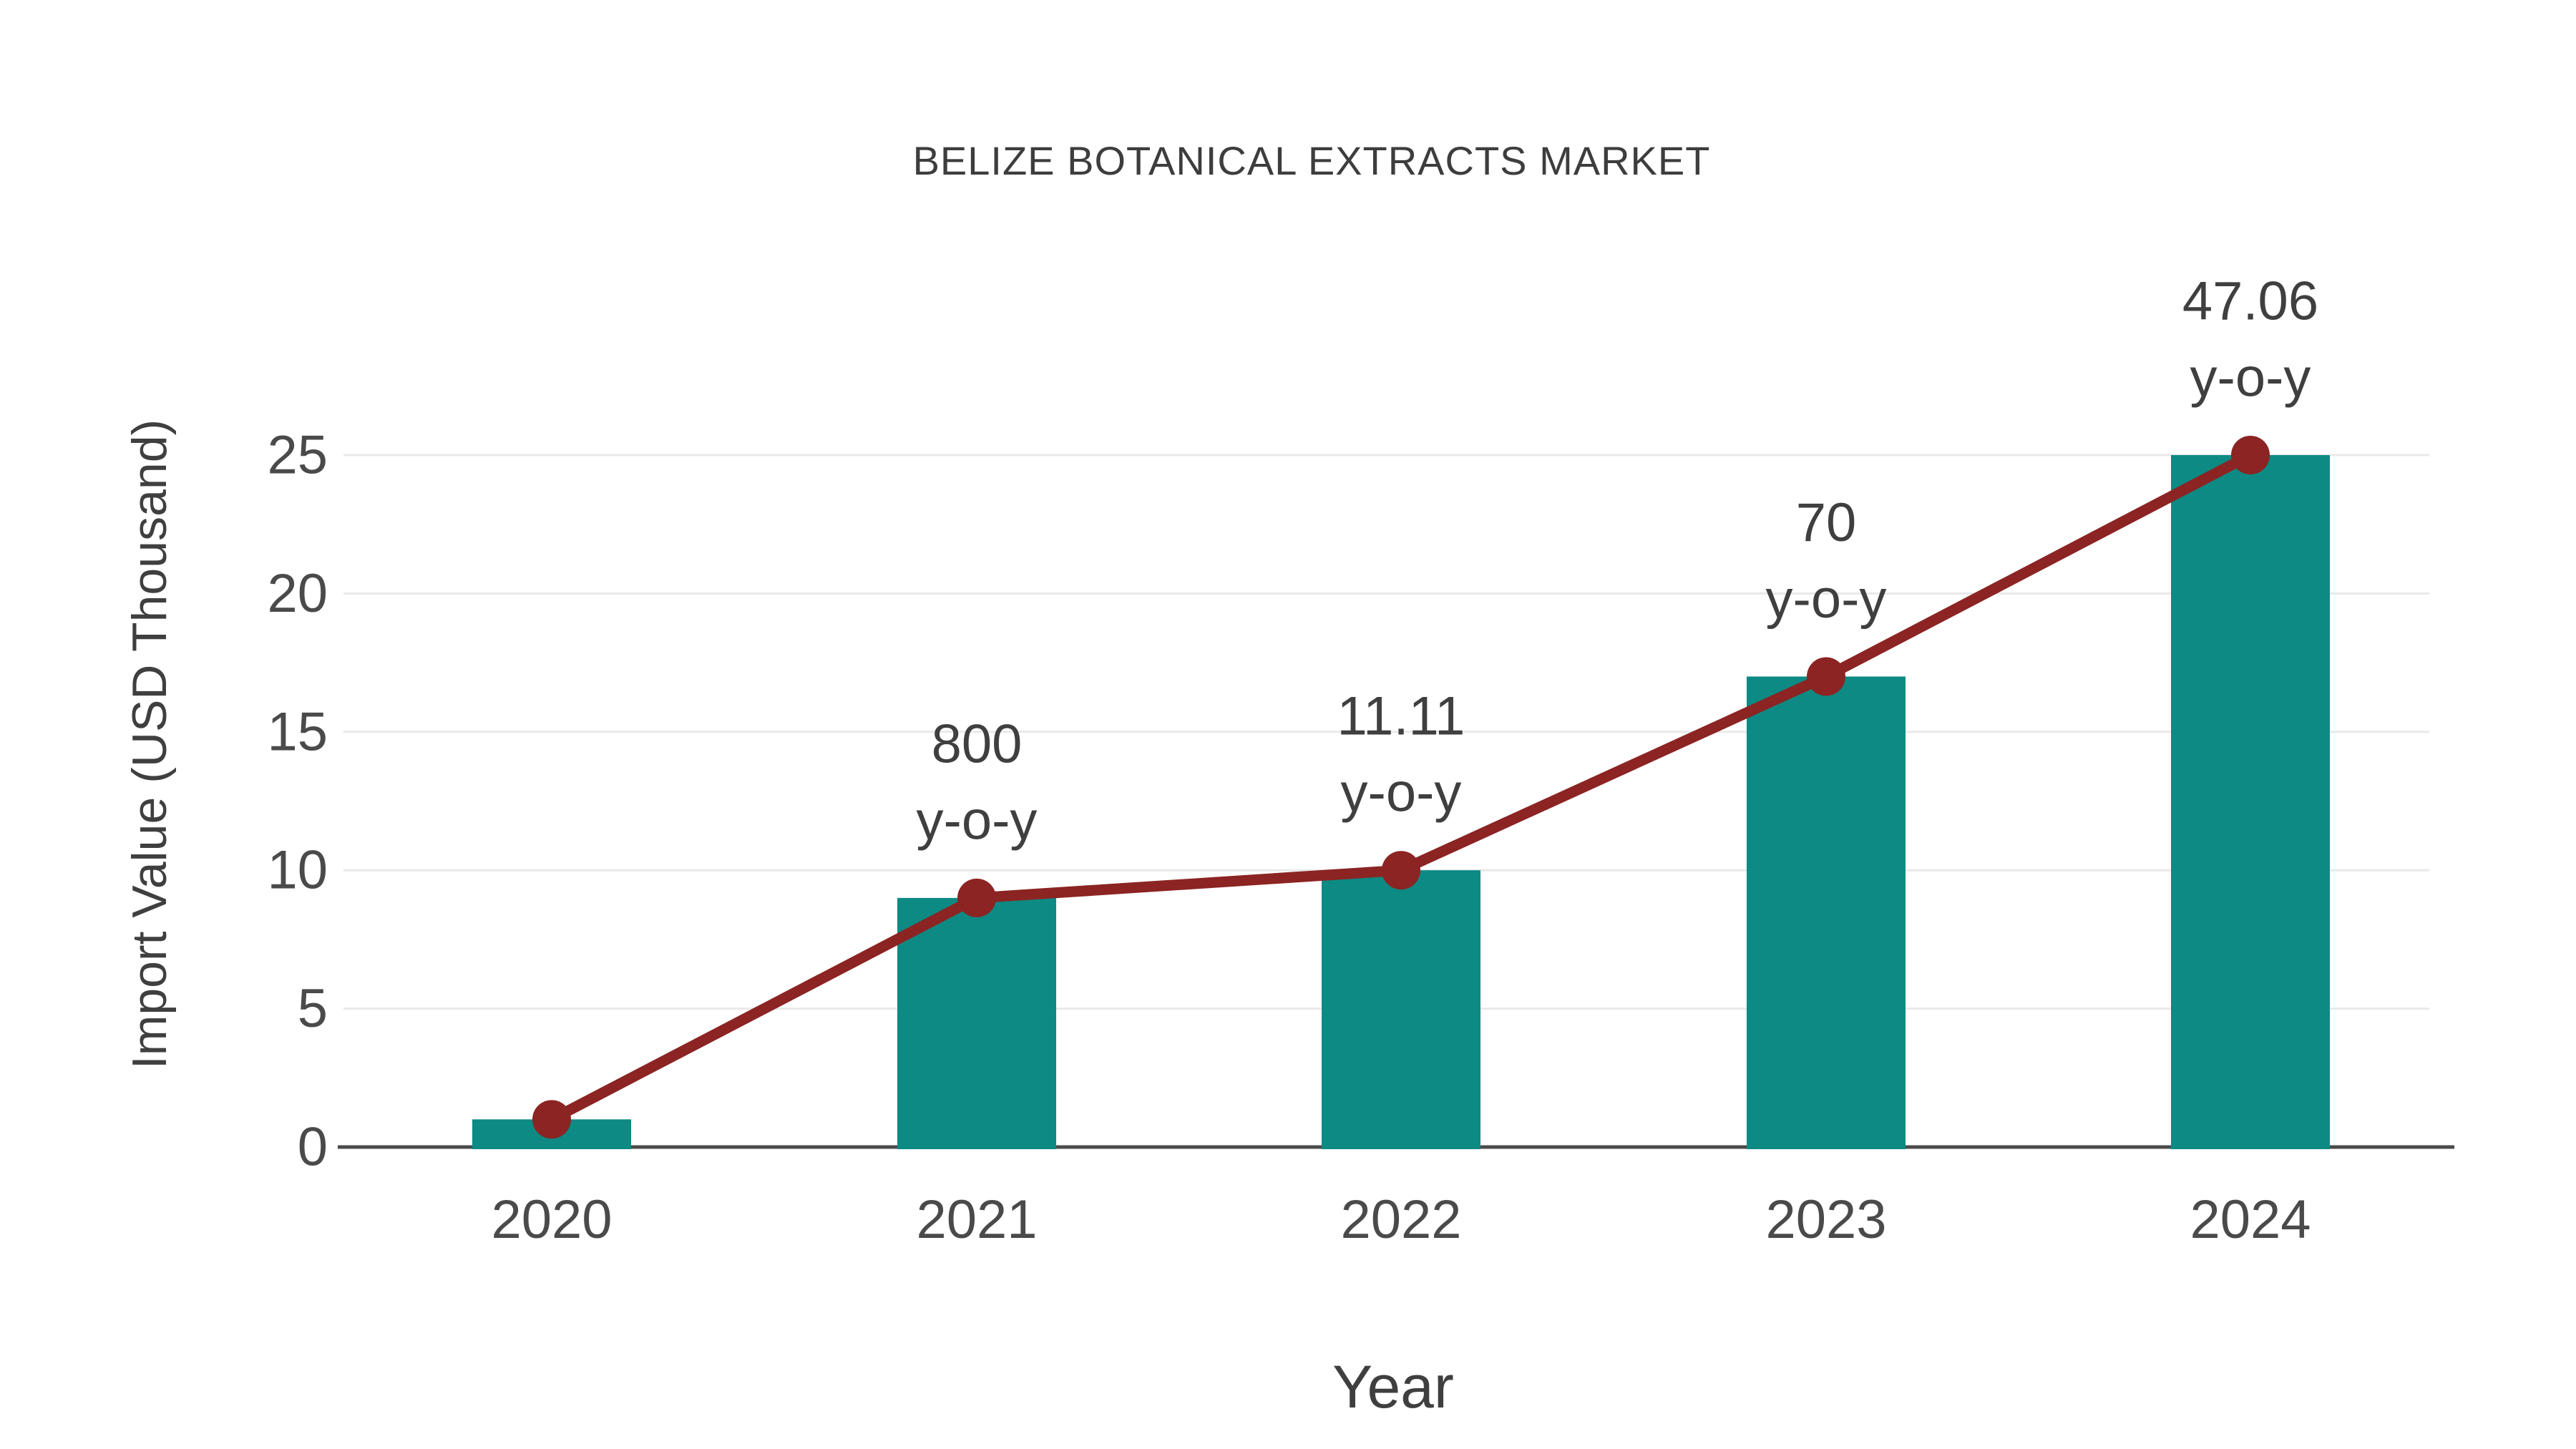  What do you see at coordinates (297, 870) in the screenshot?
I see `y-tick-label-10: 10` at bounding box center [297, 870].